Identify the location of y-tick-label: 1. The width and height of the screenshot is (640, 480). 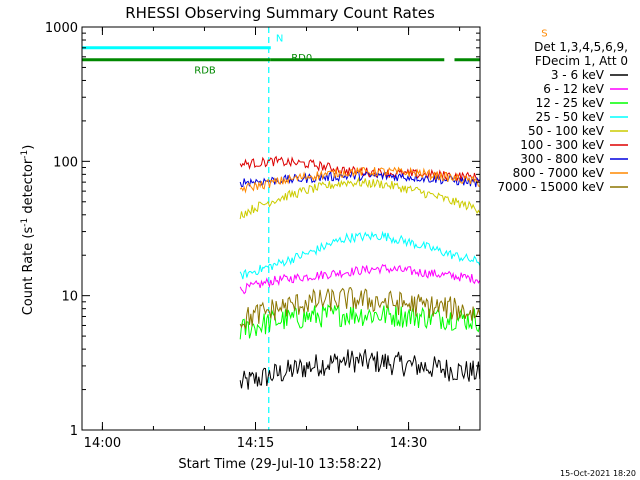
(74, 431).